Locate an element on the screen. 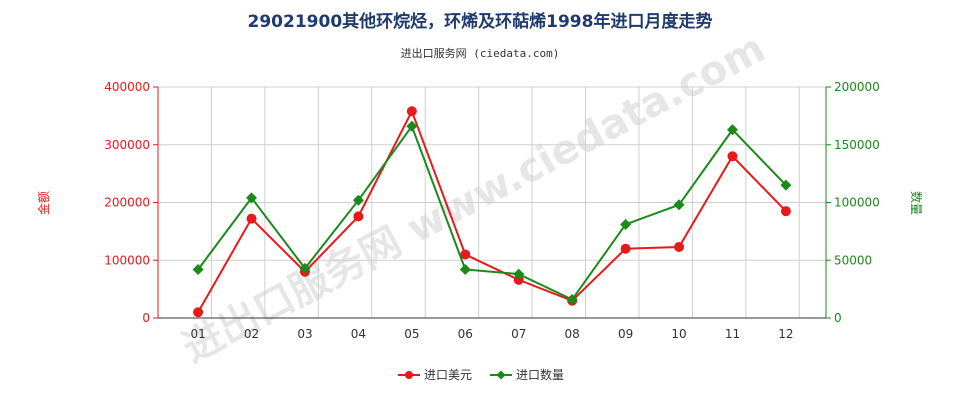 Image resolution: width=960 pixels, height=400 pixels. x-tick-label: 03 is located at coordinates (304, 334).